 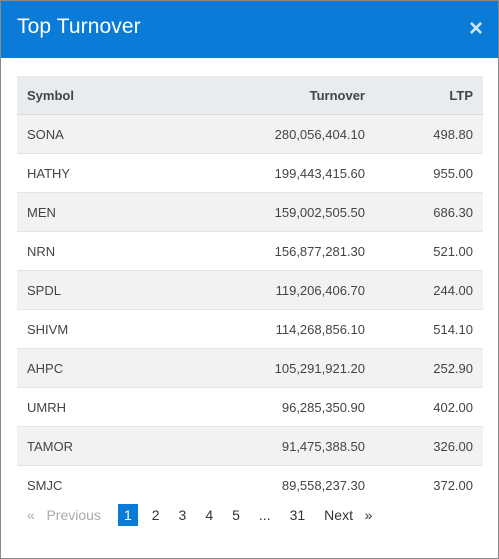 I want to click on cell-symbol: UMRH, so click(x=97, y=407).